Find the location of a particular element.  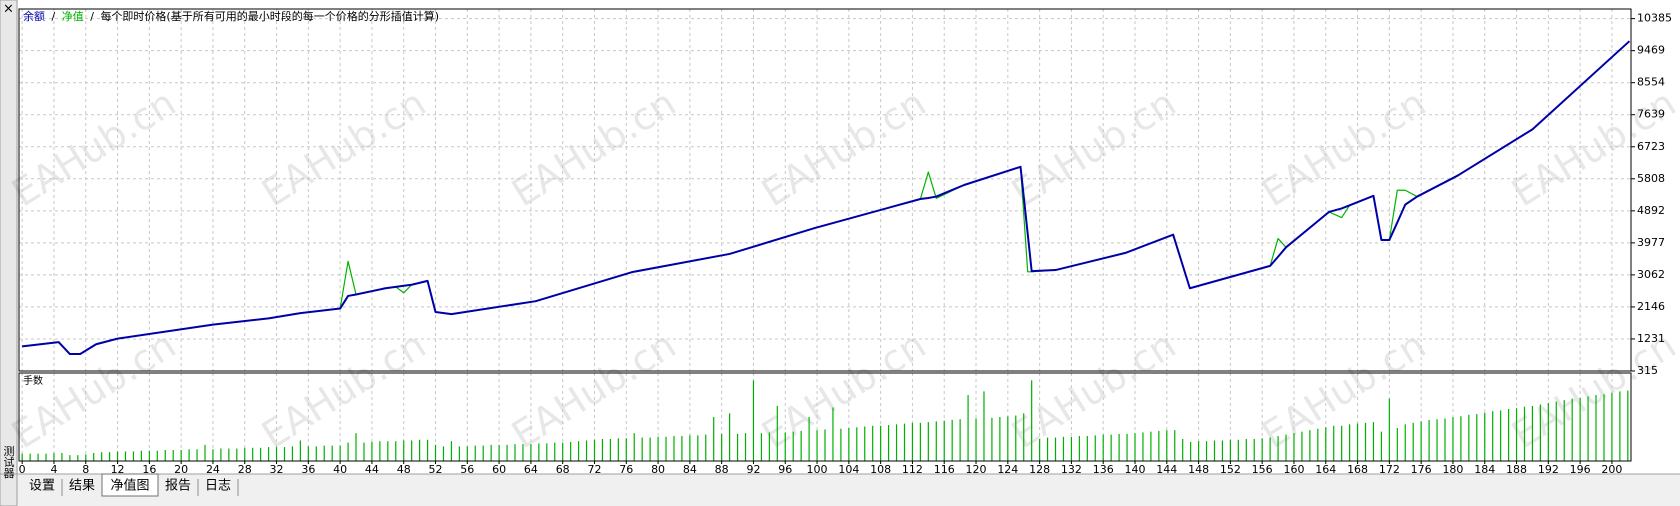

tab-label: 报告 is located at coordinates (178, 486).